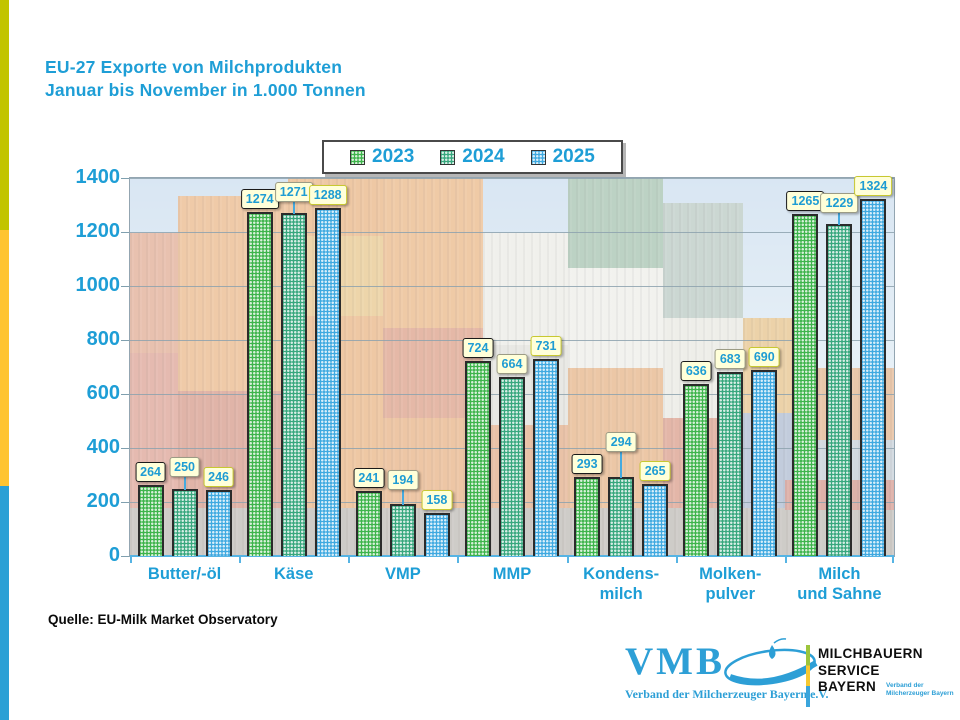 The image size is (960, 720). Describe the element at coordinates (730, 574) in the screenshot. I see `x-category-label-line: Molken-` at that location.